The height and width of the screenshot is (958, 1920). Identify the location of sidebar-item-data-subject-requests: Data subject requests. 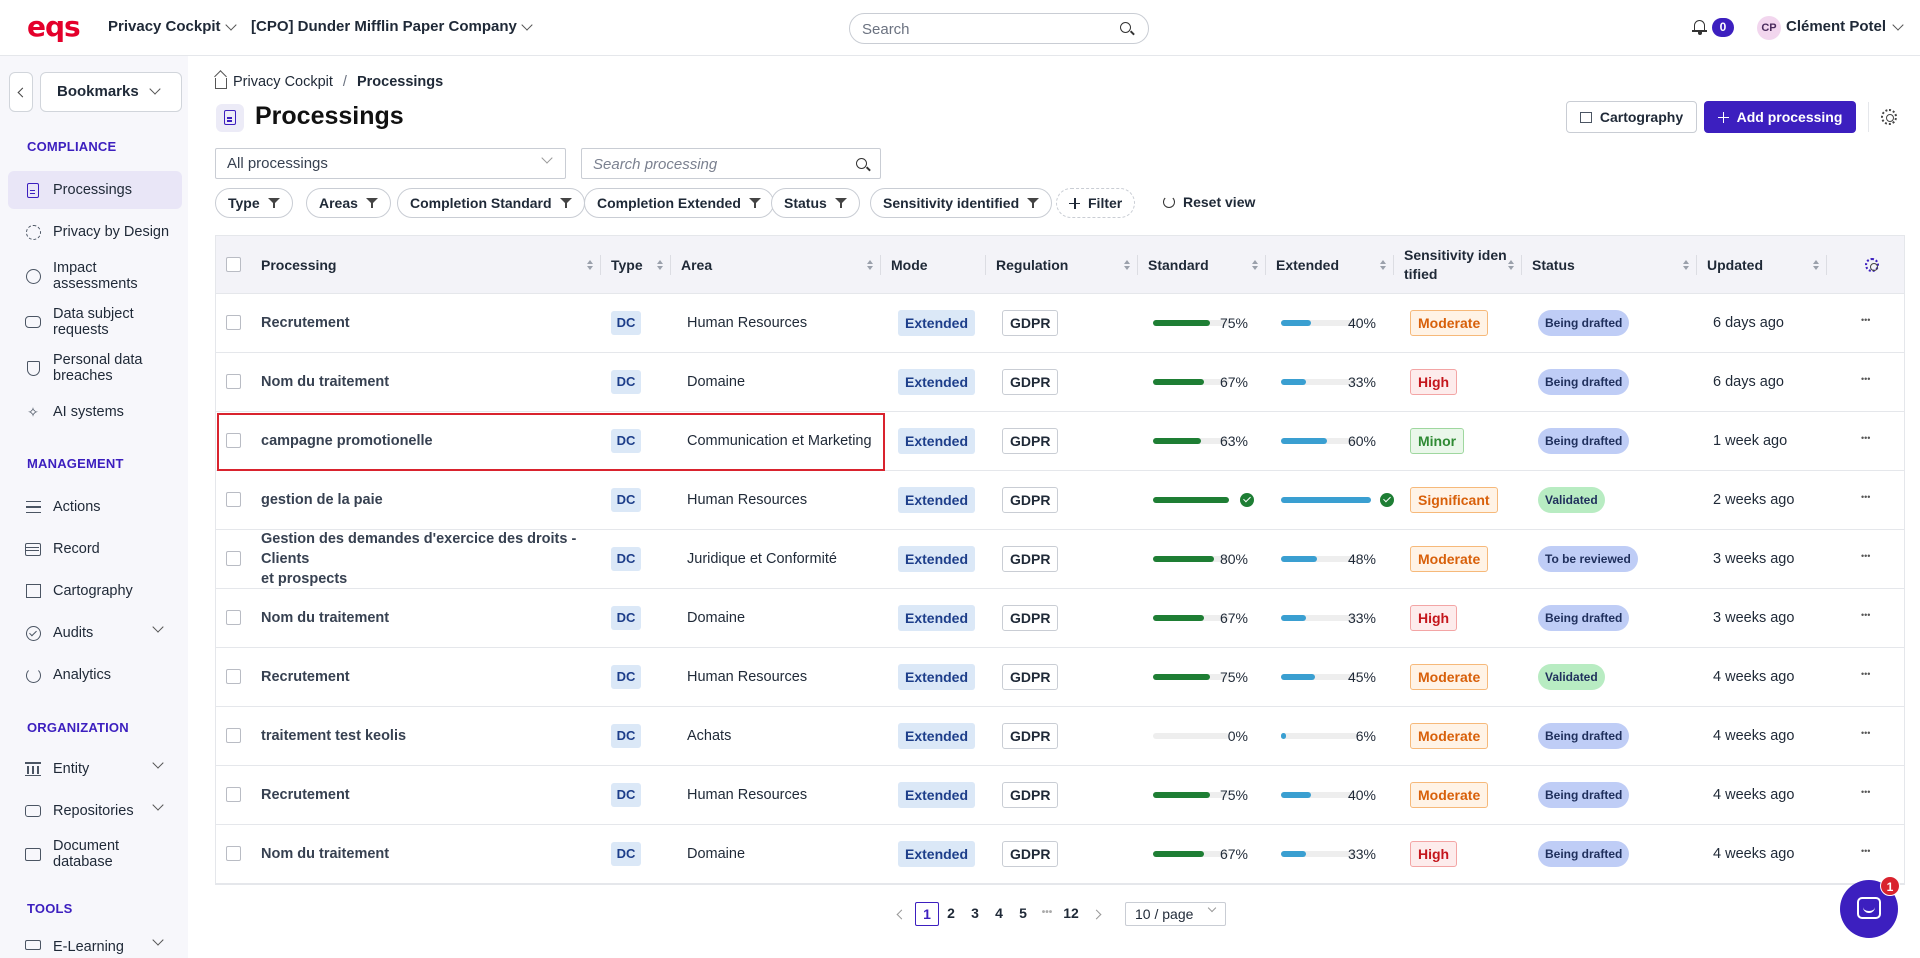
(95, 322).